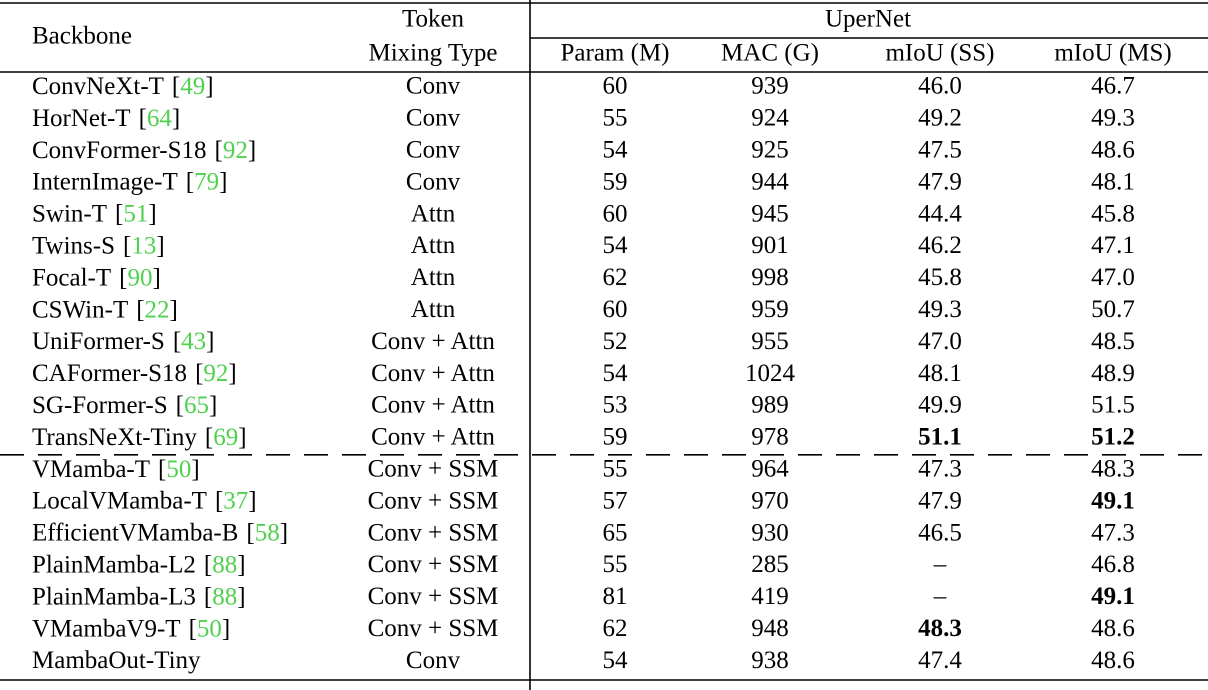 Image resolution: width=1208 pixels, height=690 pixels. I want to click on citation: [22], so click(157, 309).